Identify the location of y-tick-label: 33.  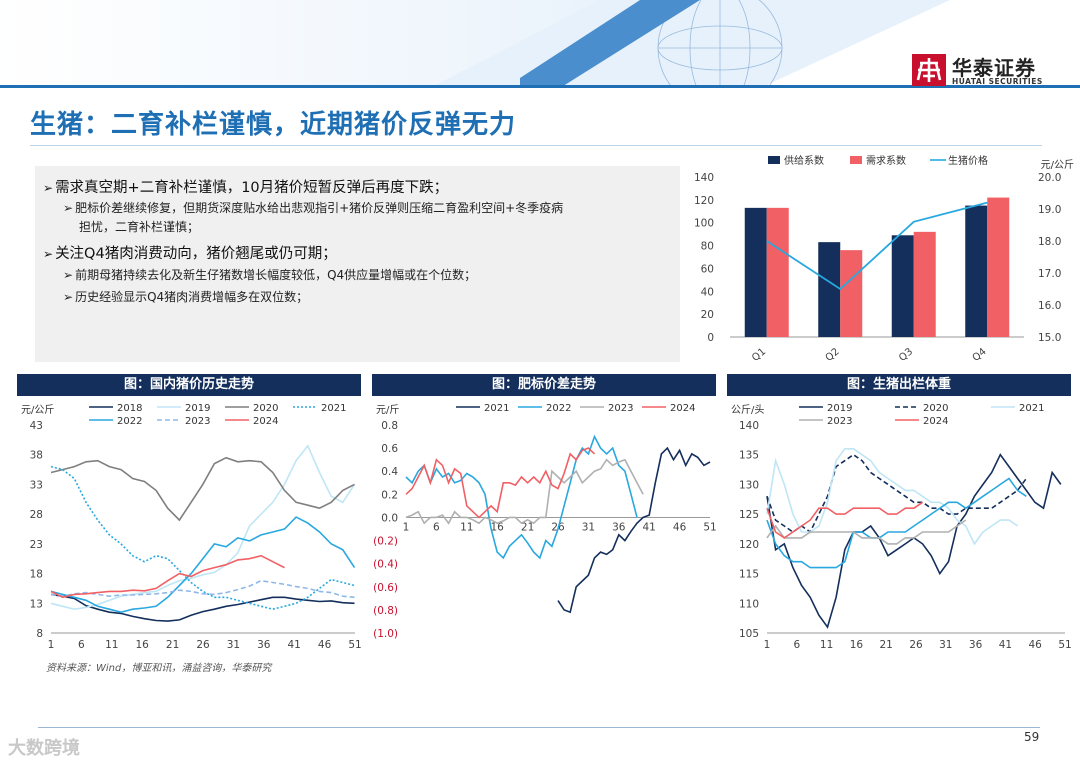
(36, 485).